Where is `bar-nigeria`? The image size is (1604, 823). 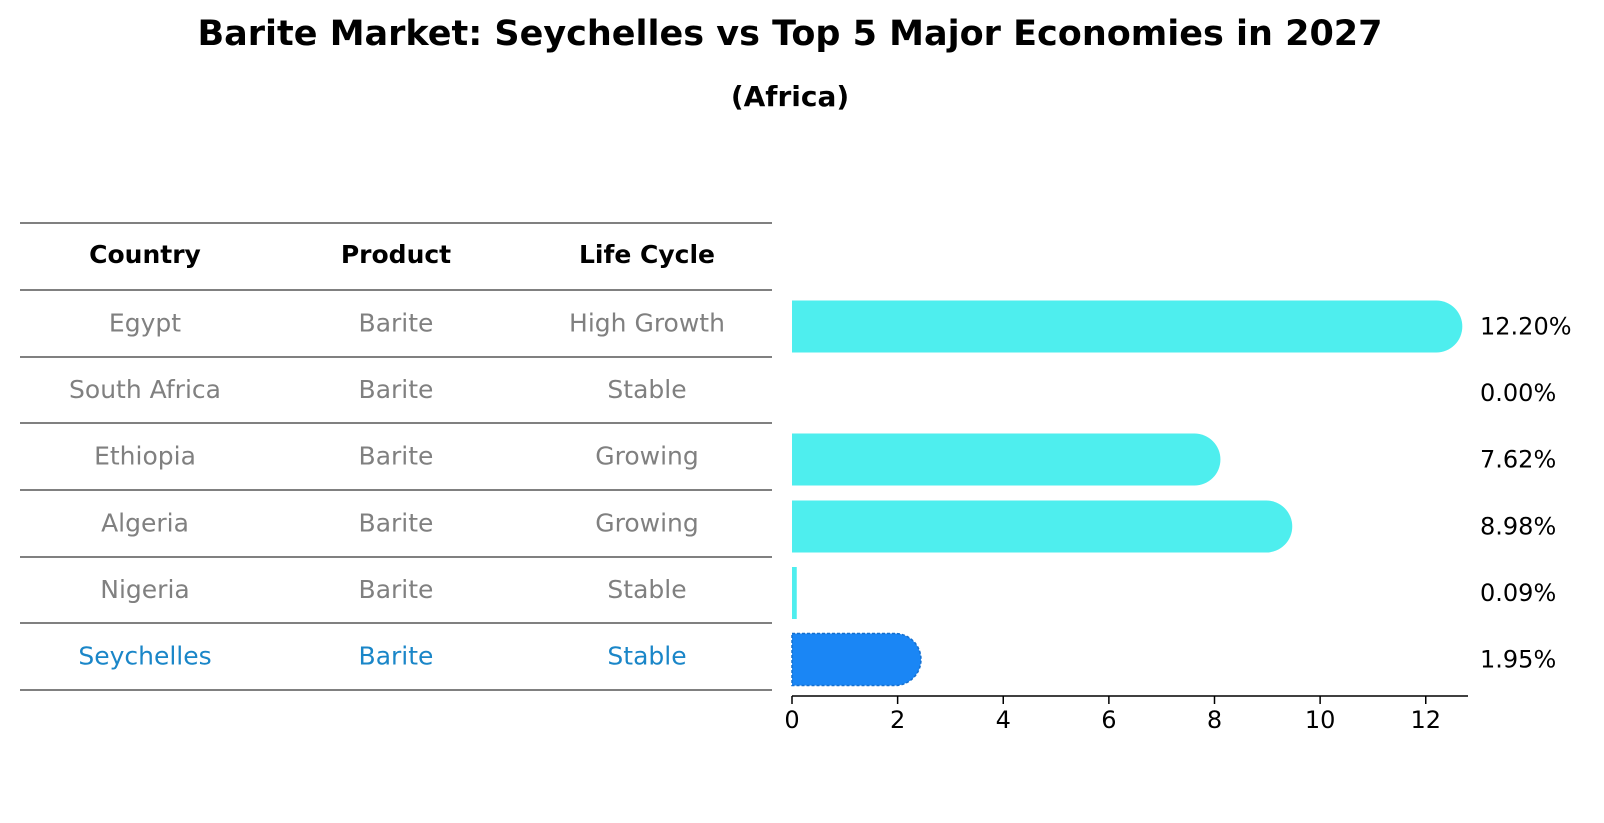
bar-nigeria is located at coordinates (794, 593).